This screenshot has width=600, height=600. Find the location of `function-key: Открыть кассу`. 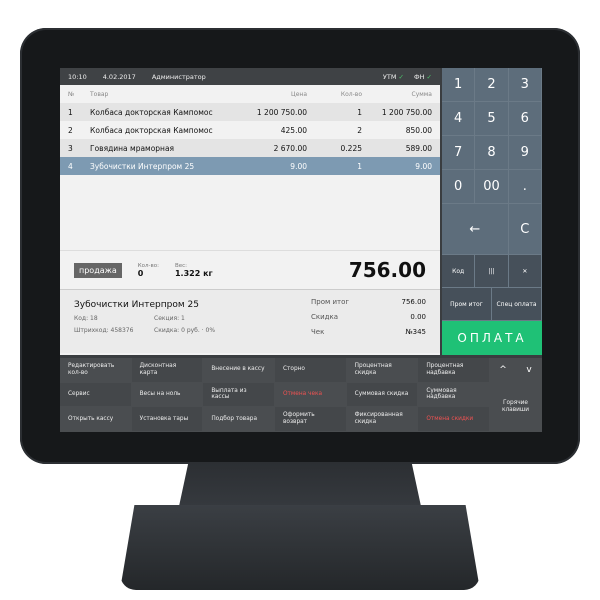

function-key: Открыть кассу is located at coordinates (96, 419).